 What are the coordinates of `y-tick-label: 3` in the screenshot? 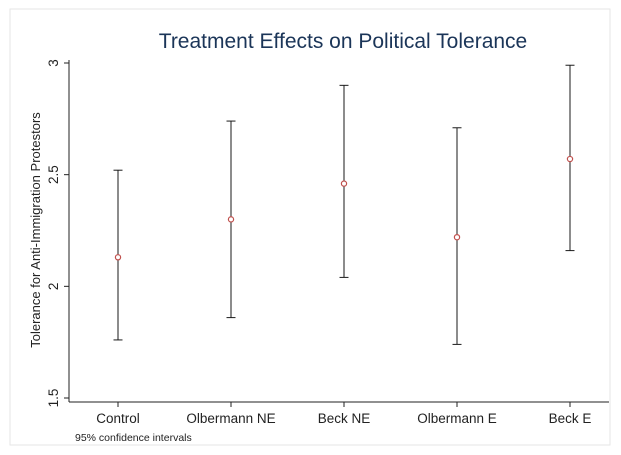 It's located at (53, 63).